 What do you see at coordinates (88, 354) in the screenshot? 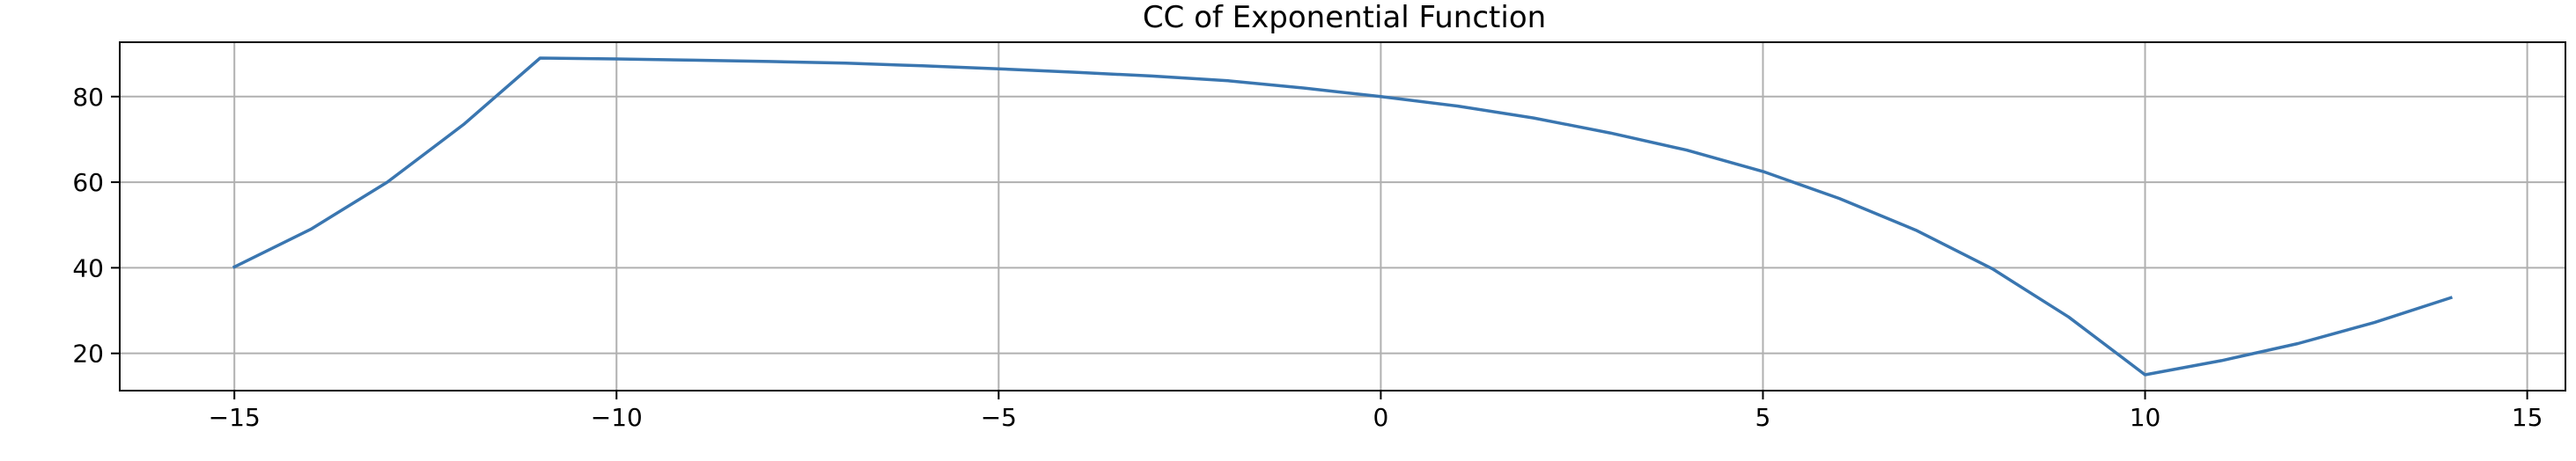
I see `y-tick-label: 20` at bounding box center [88, 354].